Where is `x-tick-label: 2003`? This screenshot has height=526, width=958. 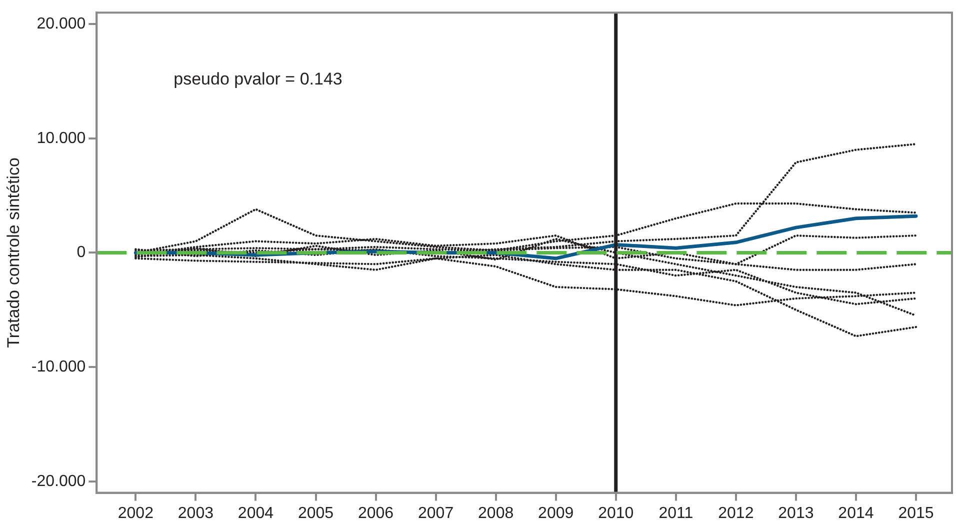
x-tick-label: 2003 is located at coordinates (196, 513).